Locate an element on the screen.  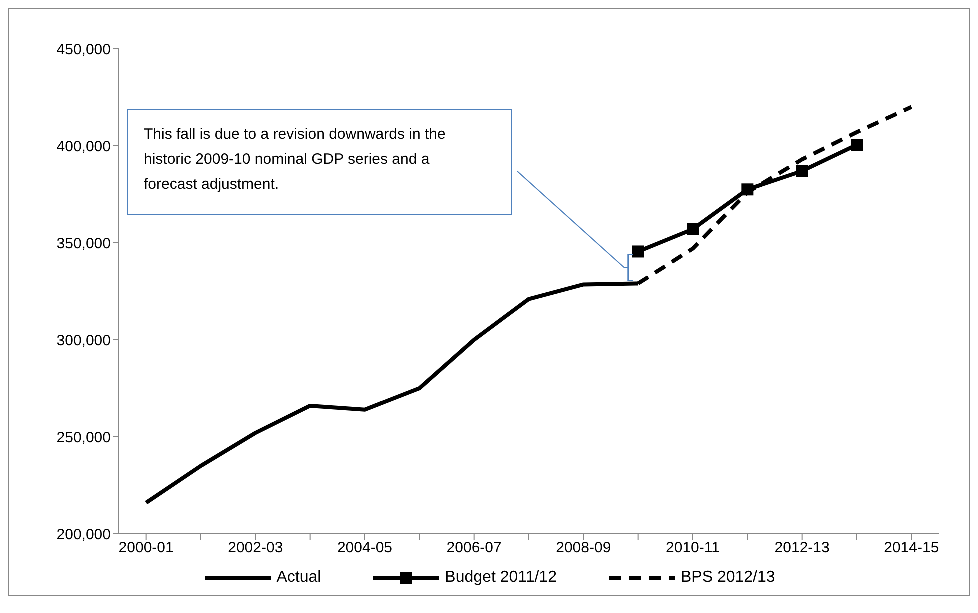
y-tick-label: 400,000 is located at coordinates (83, 147).